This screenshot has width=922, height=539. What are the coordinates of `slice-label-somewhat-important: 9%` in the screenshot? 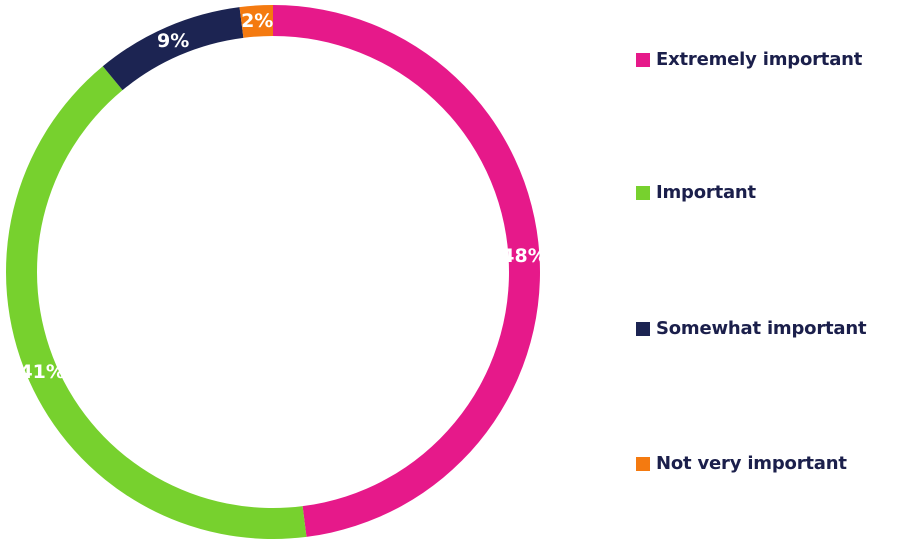 It's located at (173, 41).